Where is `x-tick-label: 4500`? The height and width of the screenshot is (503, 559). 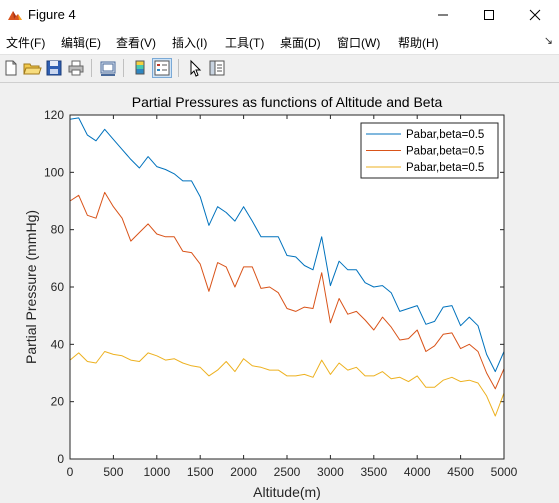
x-tick-label: 4500 is located at coordinates (460, 472).